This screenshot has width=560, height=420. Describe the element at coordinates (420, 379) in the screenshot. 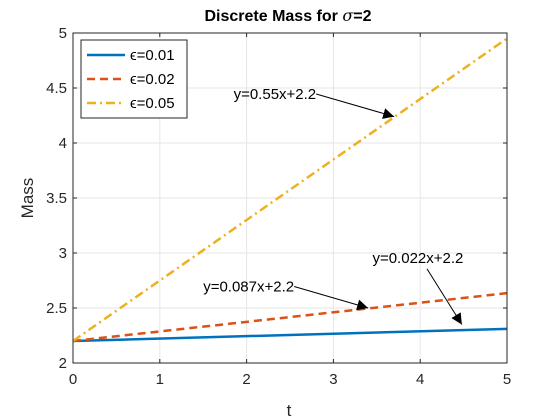

I see `x-tick-label: 4` at that location.